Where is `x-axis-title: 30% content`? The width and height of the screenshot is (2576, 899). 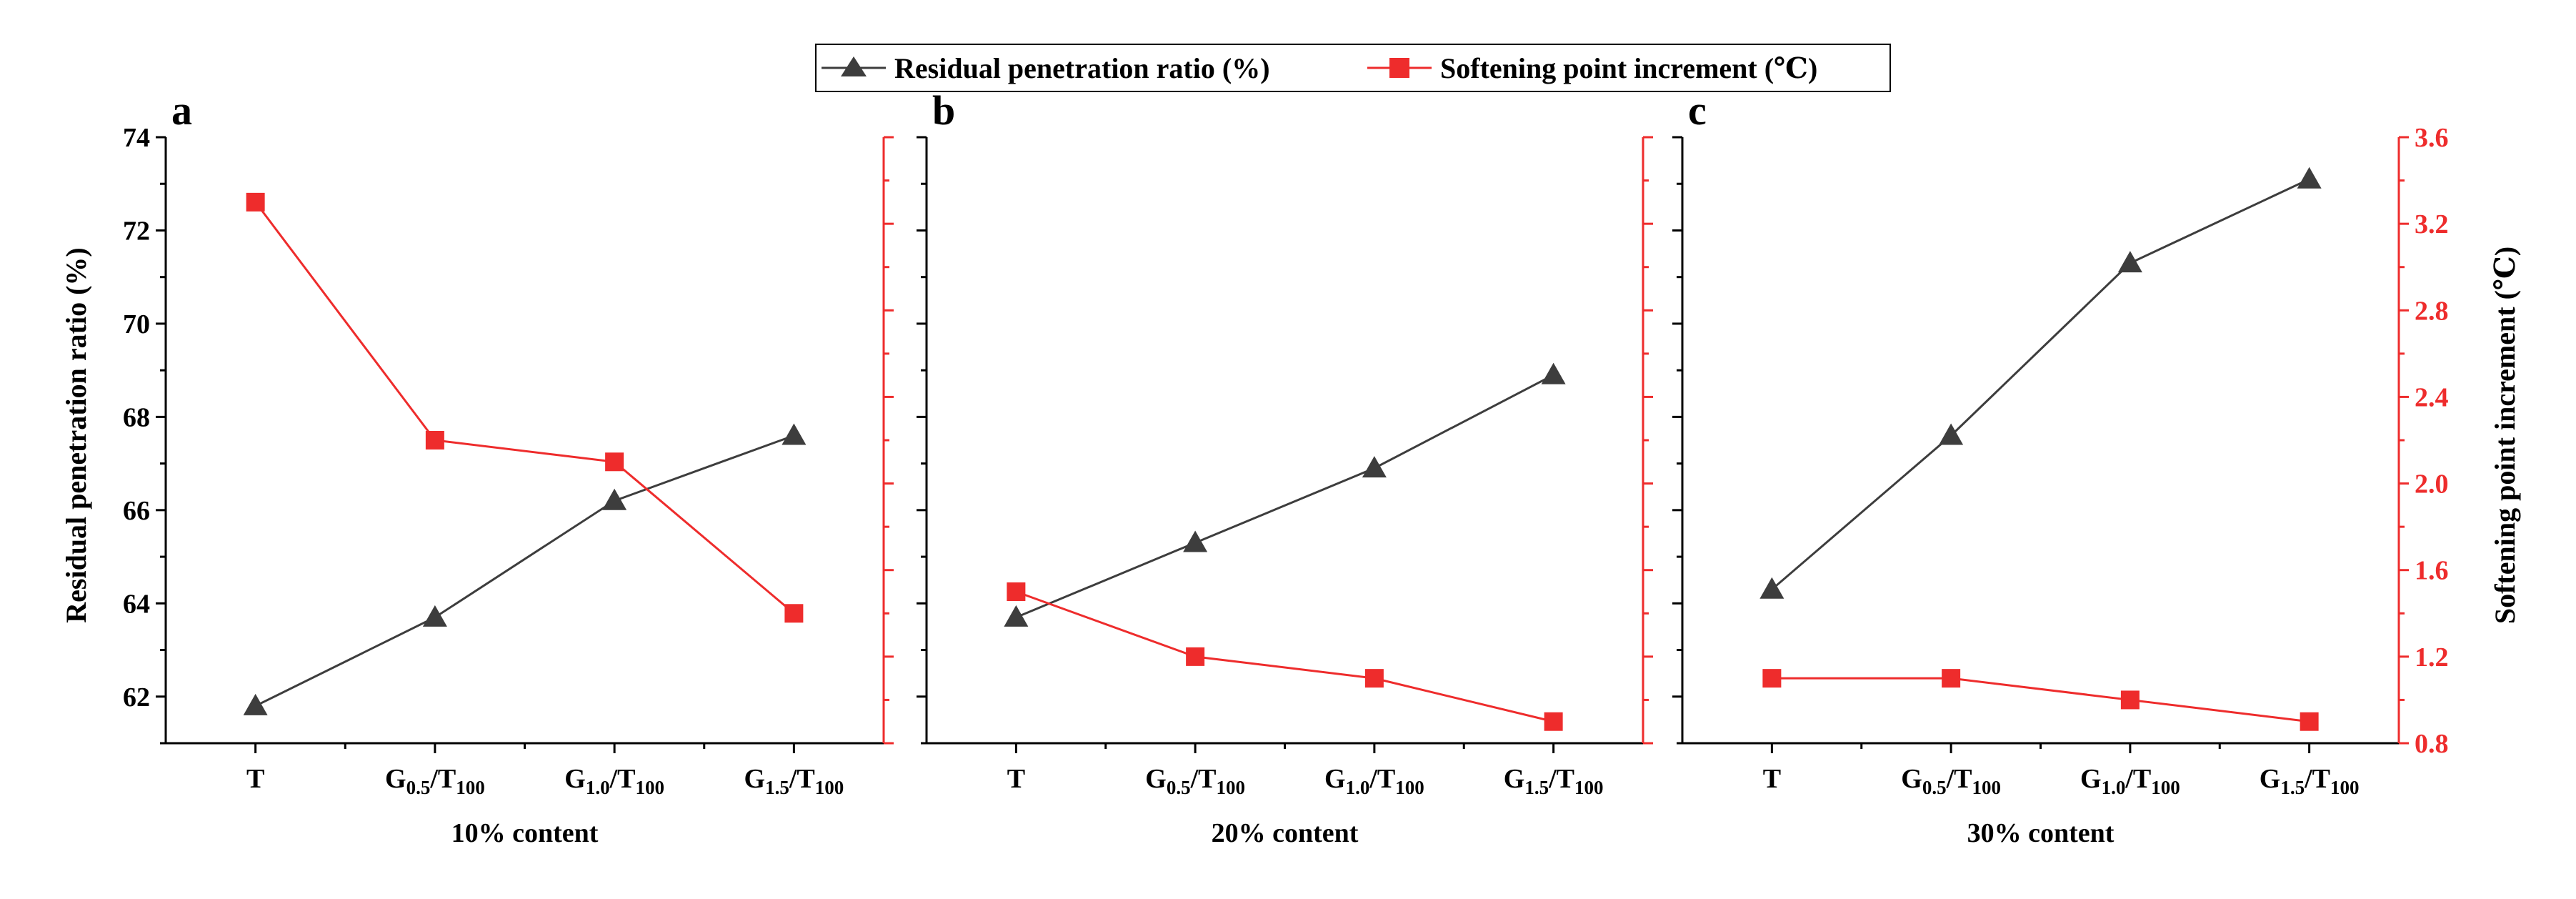
x-axis-title: 30% content is located at coordinates (2041, 833).